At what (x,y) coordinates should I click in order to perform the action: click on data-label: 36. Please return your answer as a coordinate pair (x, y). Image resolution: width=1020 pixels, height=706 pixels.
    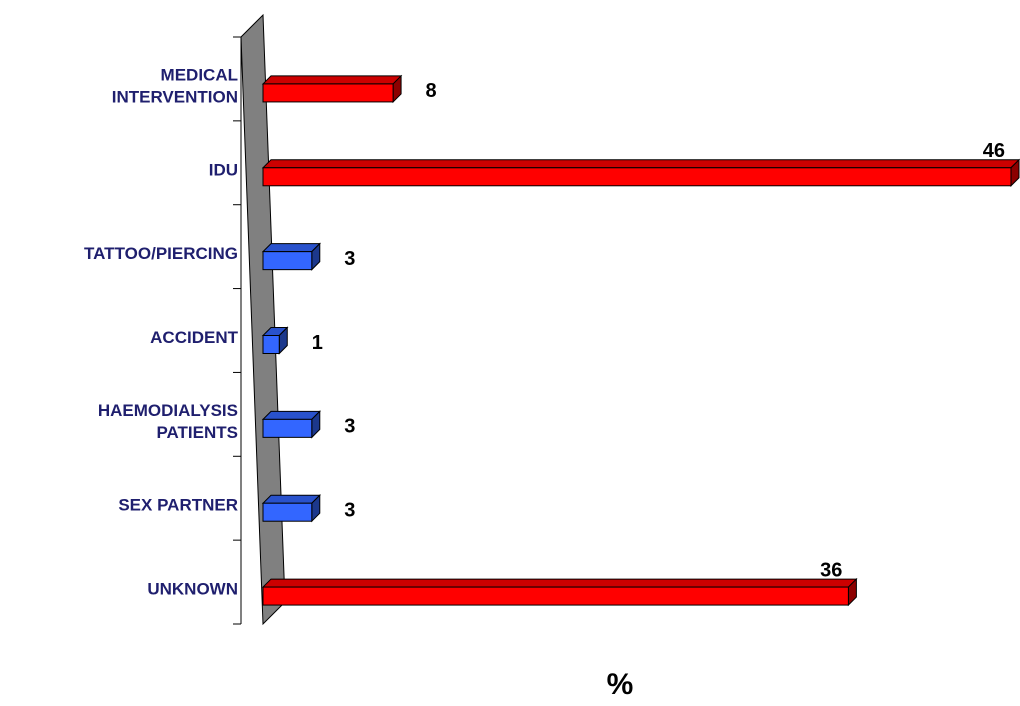
    Looking at the image, I should click on (831, 570).